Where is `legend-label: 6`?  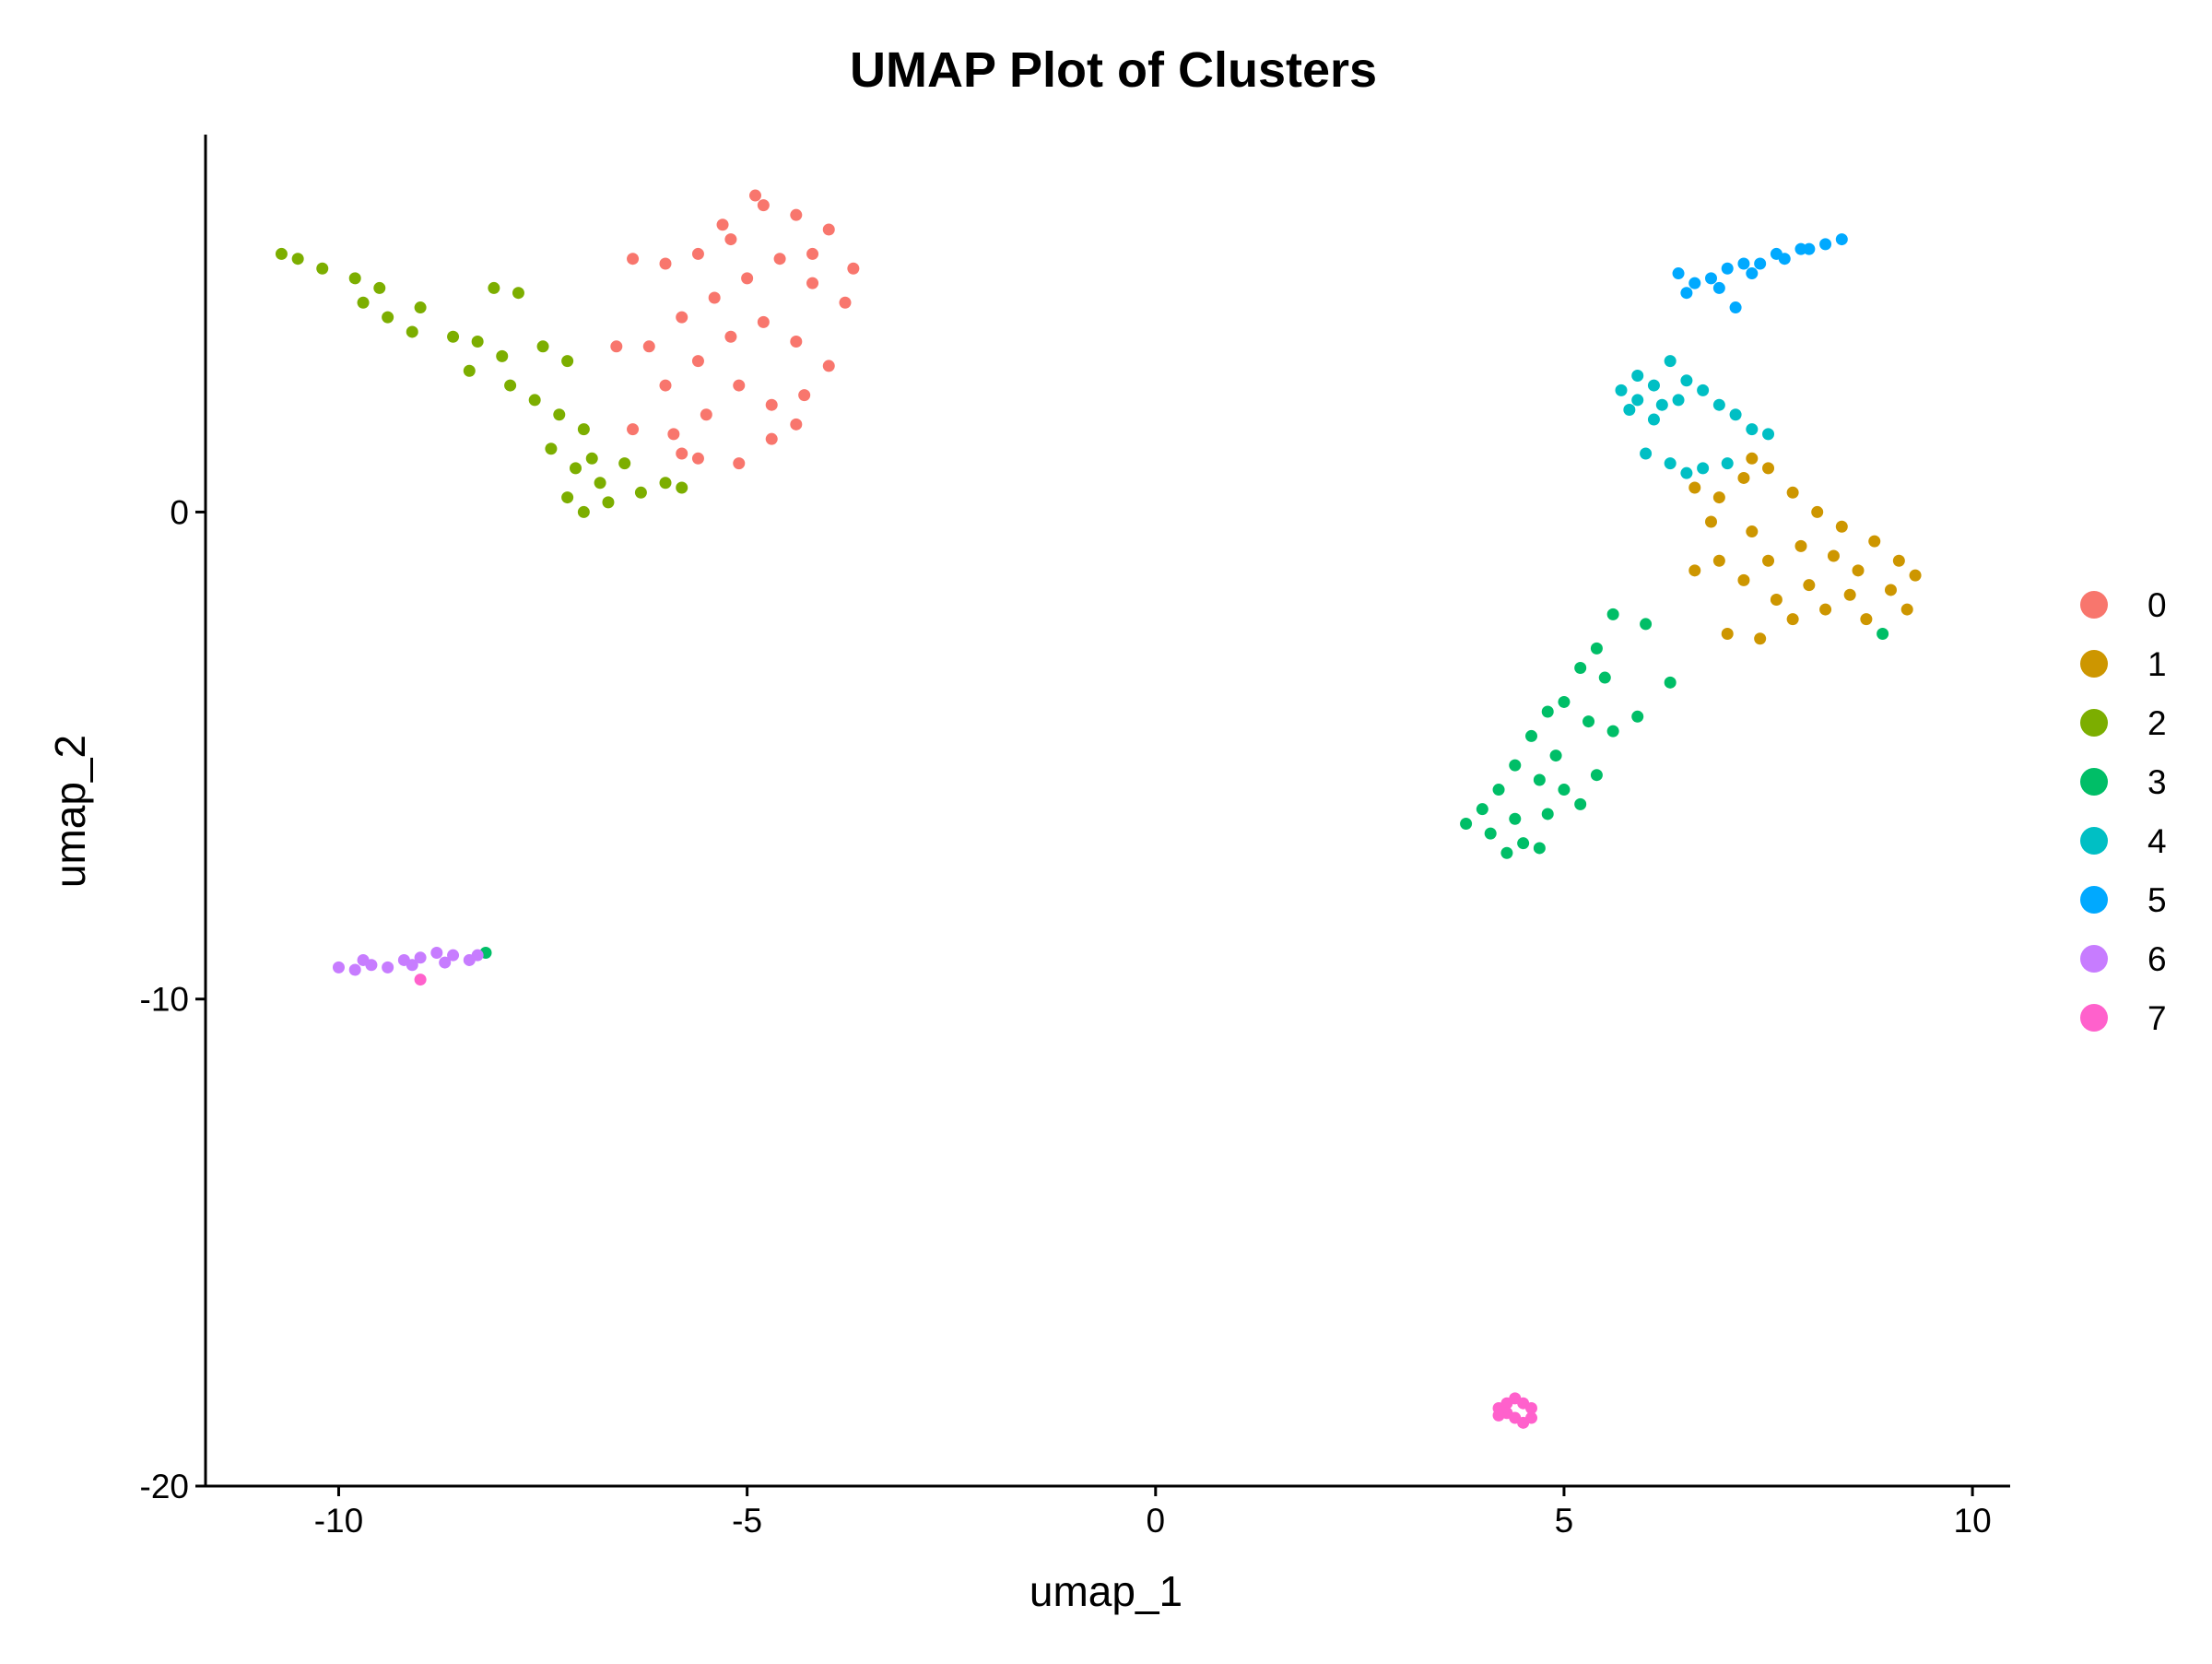 legend-label: 6 is located at coordinates (2157, 959).